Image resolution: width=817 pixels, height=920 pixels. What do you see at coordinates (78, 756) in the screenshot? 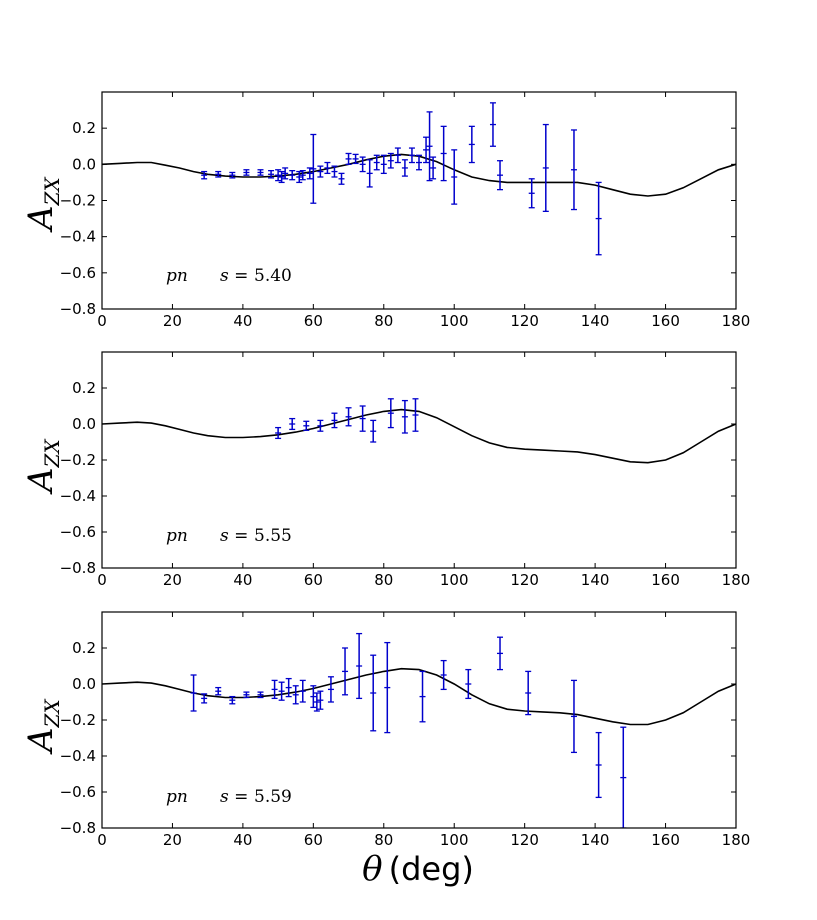
I see `y-tick-label: −0.4` at bounding box center [78, 756].